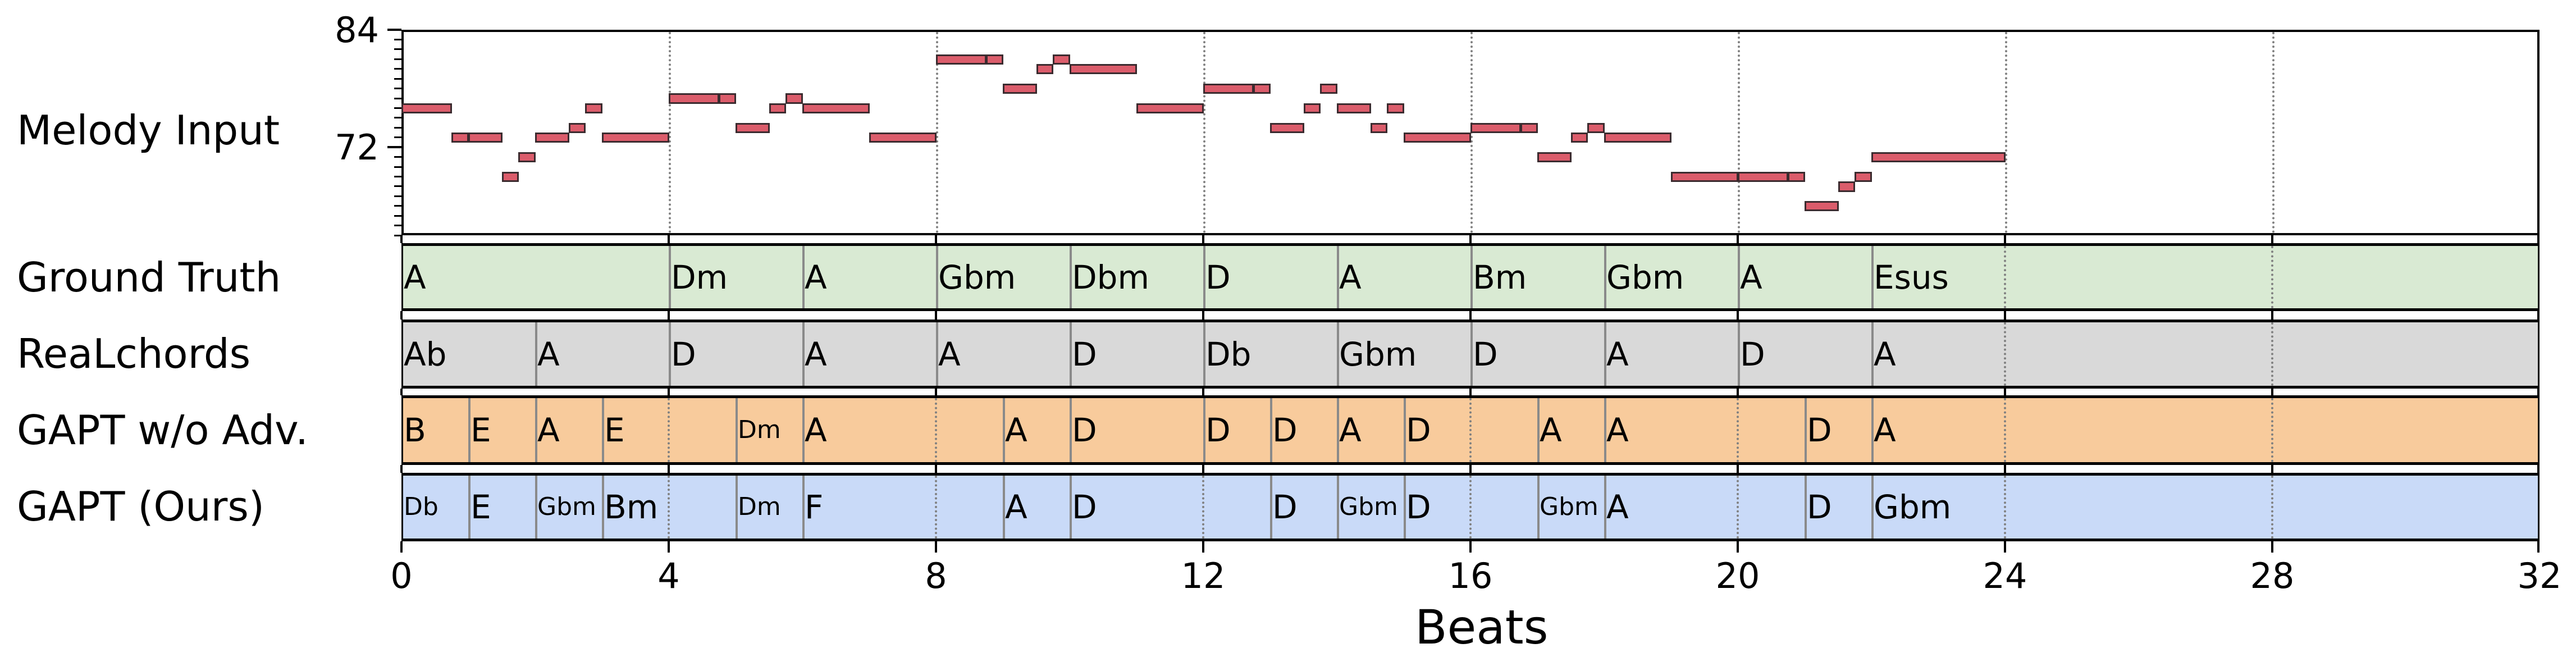  What do you see at coordinates (140, 506) in the screenshot?
I see `gapt-ours-row-label: GAPT (Ours)` at bounding box center [140, 506].